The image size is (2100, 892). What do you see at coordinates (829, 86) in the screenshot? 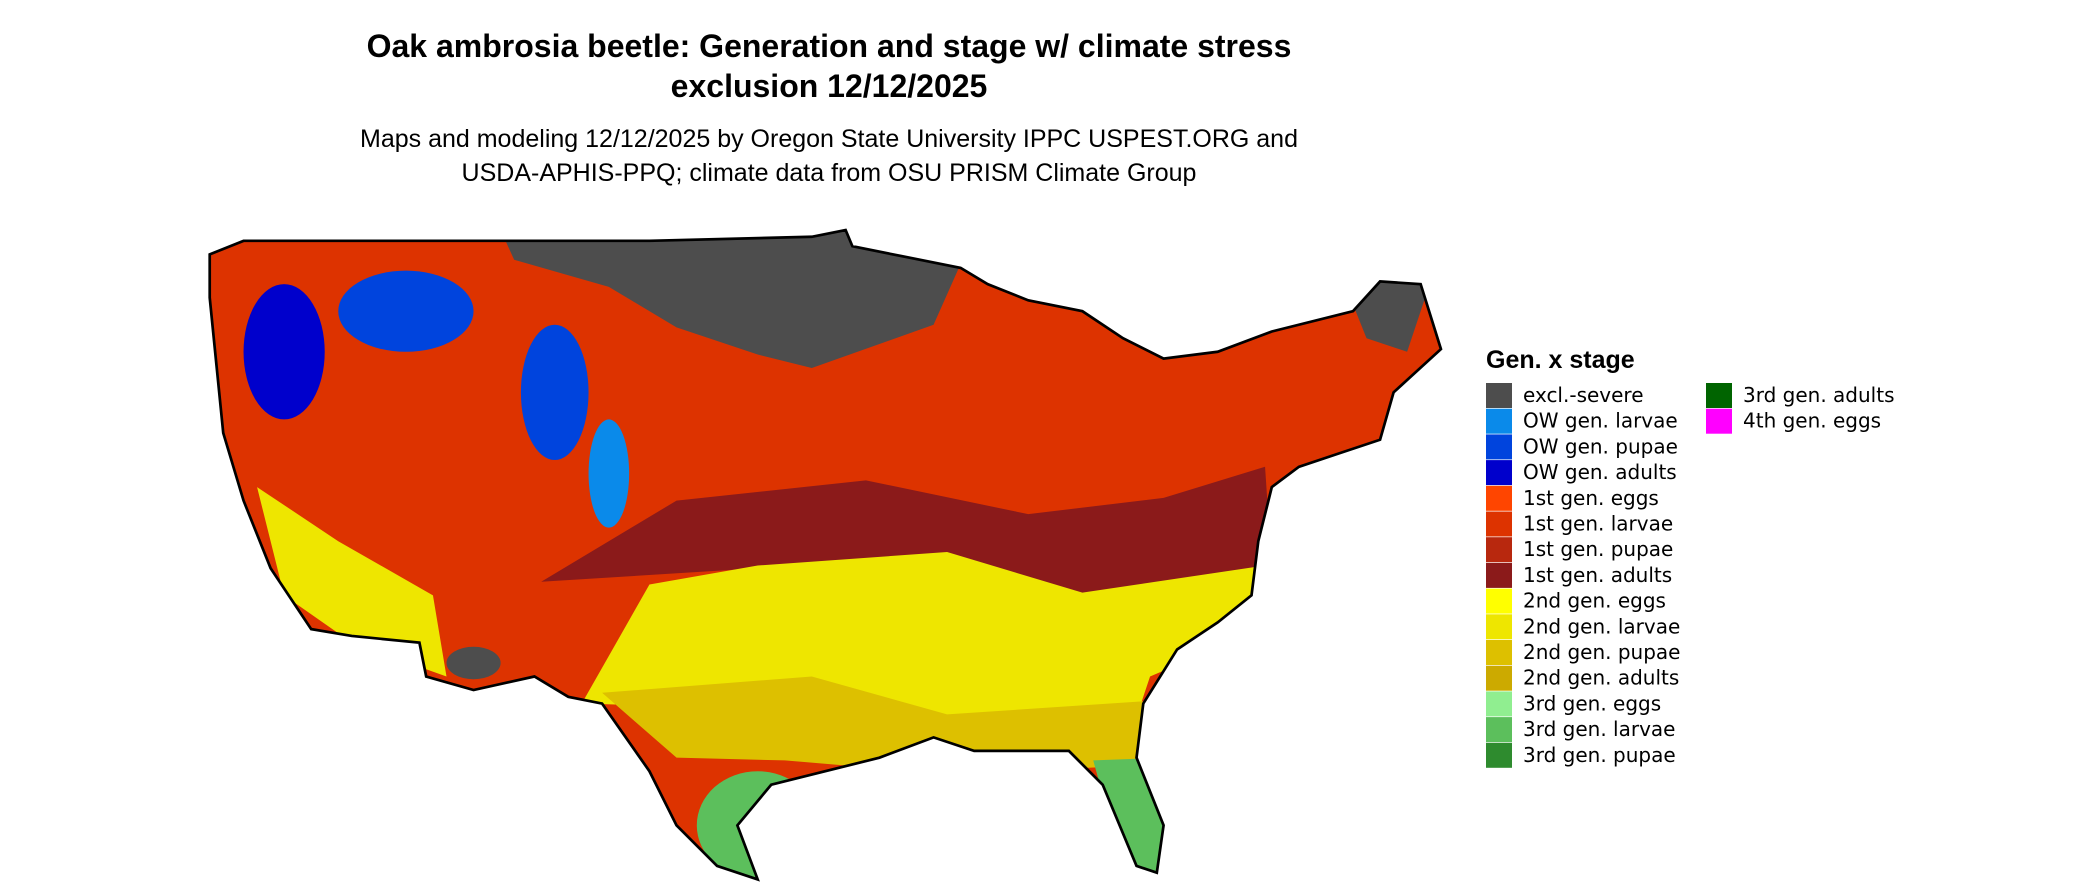
I see `title: exclusion 12/12/2025` at bounding box center [829, 86].